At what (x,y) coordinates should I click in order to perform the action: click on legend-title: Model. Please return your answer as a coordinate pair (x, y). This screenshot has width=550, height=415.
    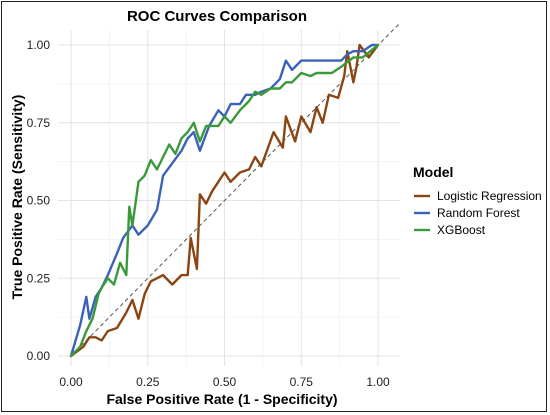
    Looking at the image, I should click on (433, 172).